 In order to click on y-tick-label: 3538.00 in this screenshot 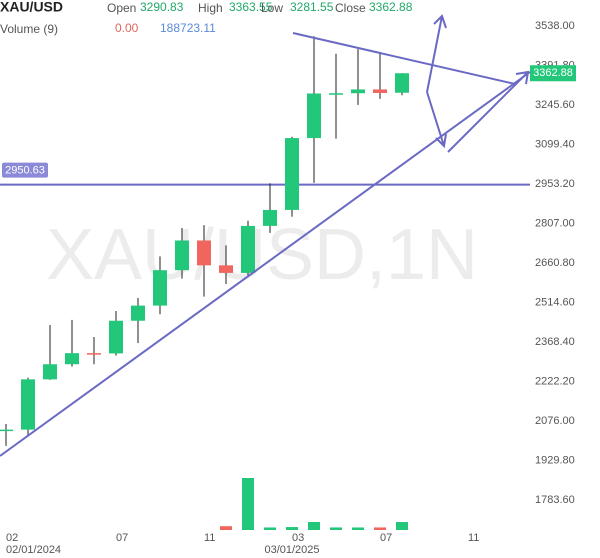, I will do `click(555, 26)`.